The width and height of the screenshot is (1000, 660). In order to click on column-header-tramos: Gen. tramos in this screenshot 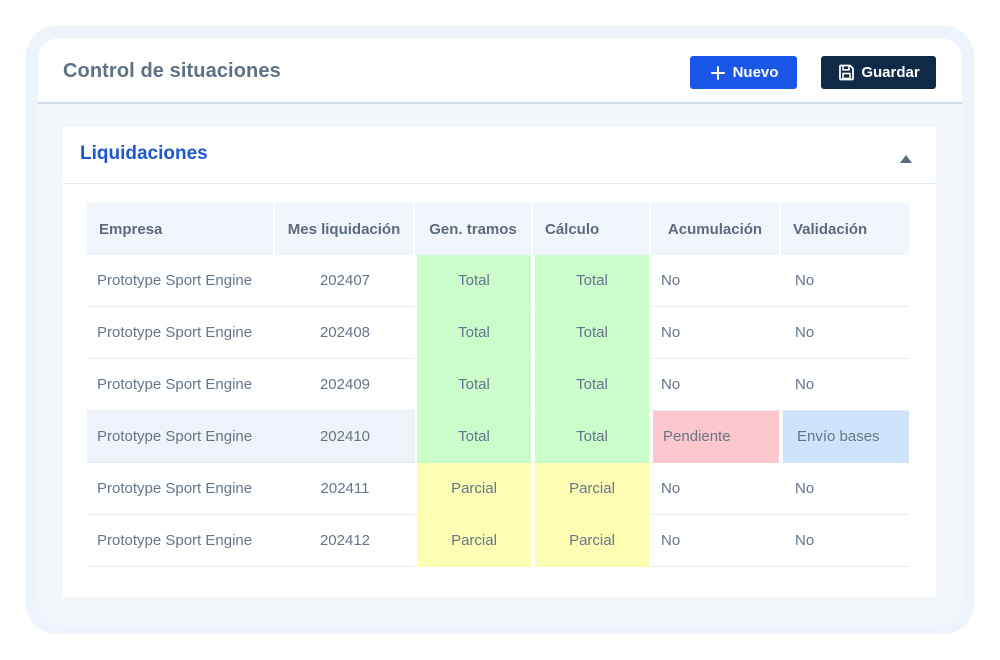, I will do `click(474, 229)`.